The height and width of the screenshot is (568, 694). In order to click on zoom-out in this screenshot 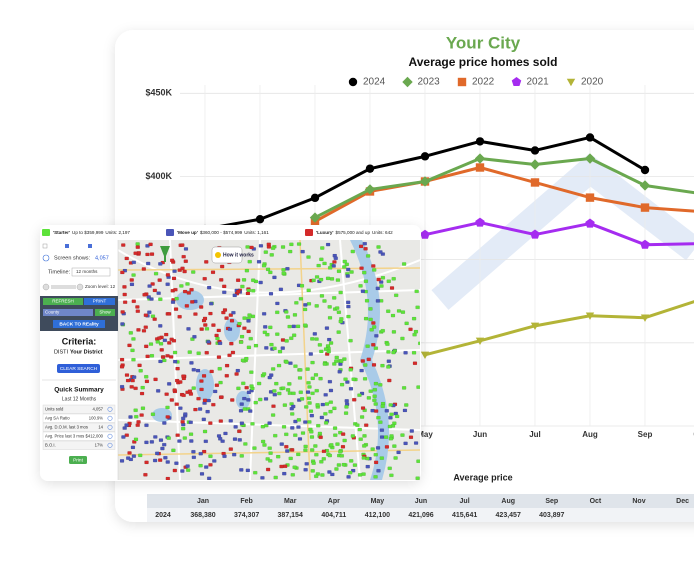, I will do `click(46, 287)`.